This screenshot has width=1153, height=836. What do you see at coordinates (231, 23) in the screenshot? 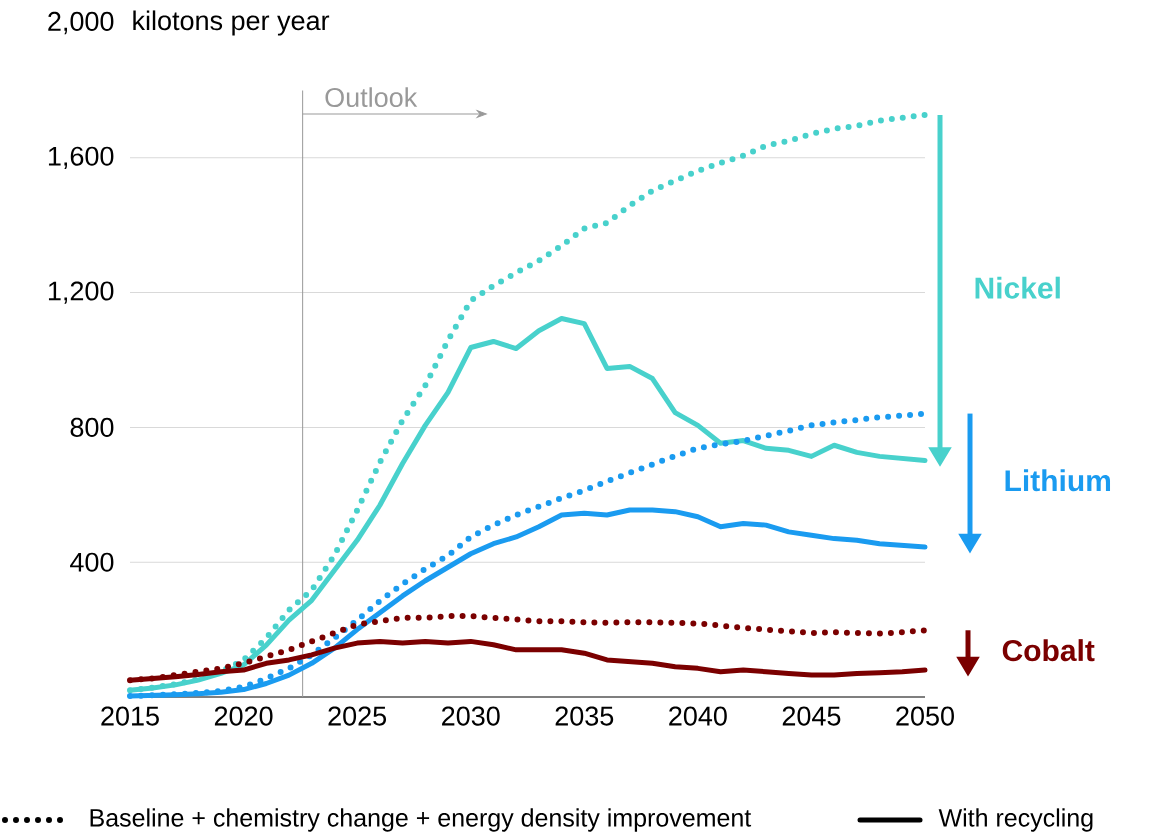
I see `y-axis-title: kilotons per year` at bounding box center [231, 23].